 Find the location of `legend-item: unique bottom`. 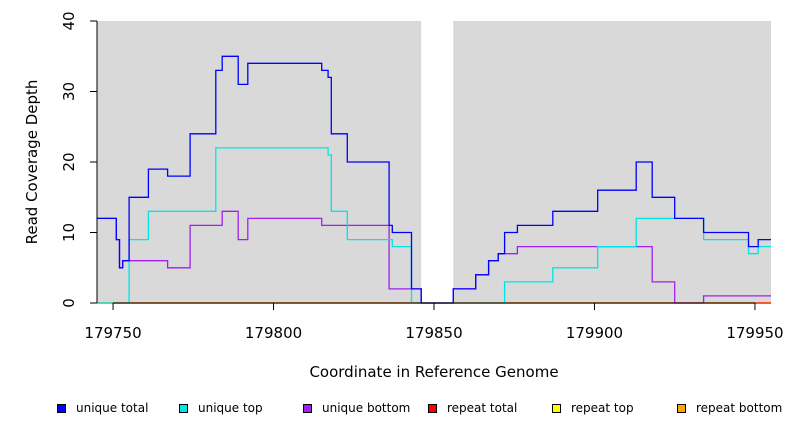

legend-item: unique bottom is located at coordinates (356, 408).